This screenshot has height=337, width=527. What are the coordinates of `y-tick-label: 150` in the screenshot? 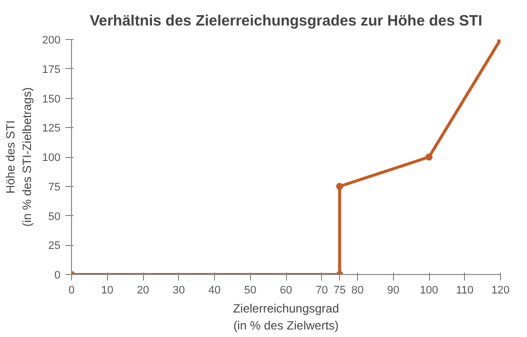 It's located at (51, 99).